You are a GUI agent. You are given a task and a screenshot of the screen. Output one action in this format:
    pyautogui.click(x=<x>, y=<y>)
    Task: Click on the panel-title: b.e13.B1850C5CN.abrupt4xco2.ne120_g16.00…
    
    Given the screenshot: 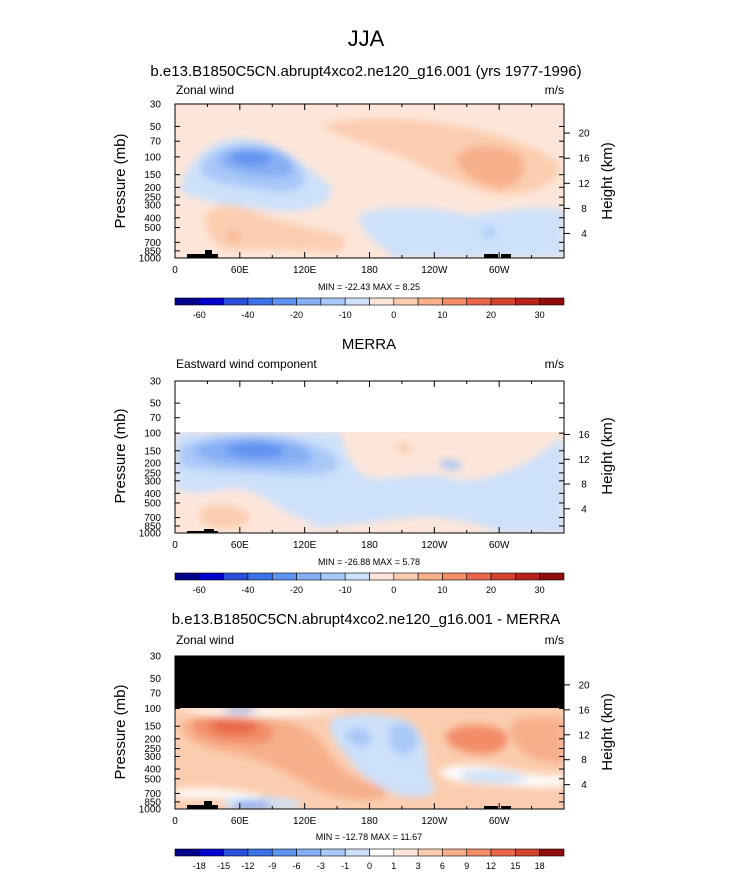 What is the action you would take?
    pyautogui.click(x=366, y=619)
    